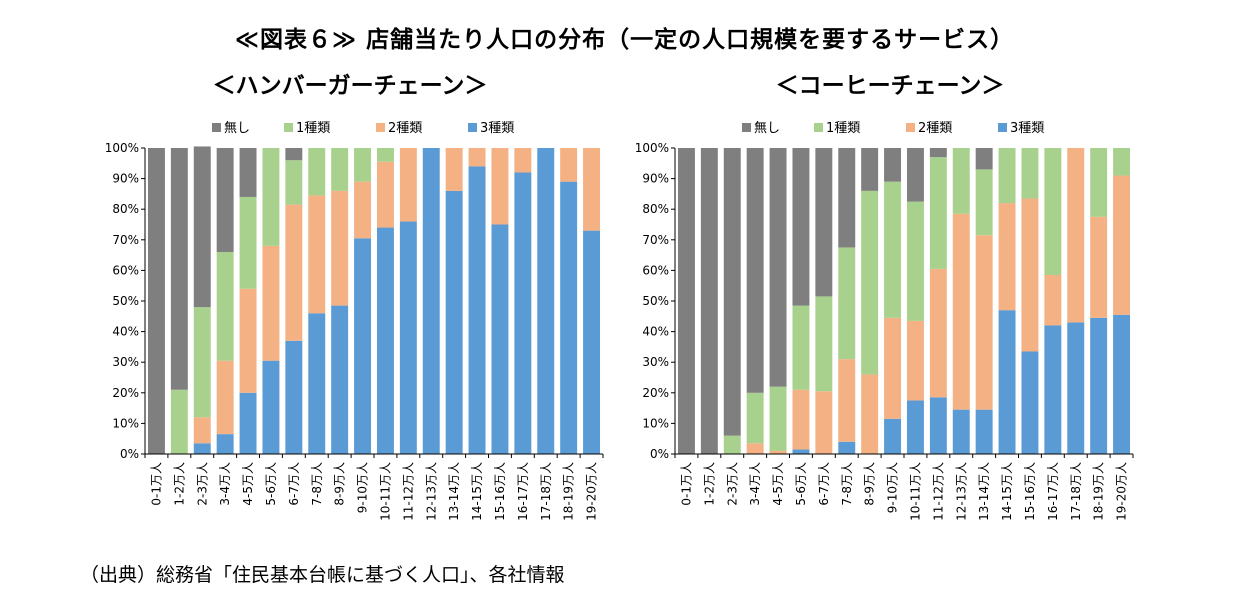 This screenshot has height=607, width=1249. What do you see at coordinates (938, 491) in the screenshot?
I see `x-tick-label: 11-12万人` at bounding box center [938, 491].